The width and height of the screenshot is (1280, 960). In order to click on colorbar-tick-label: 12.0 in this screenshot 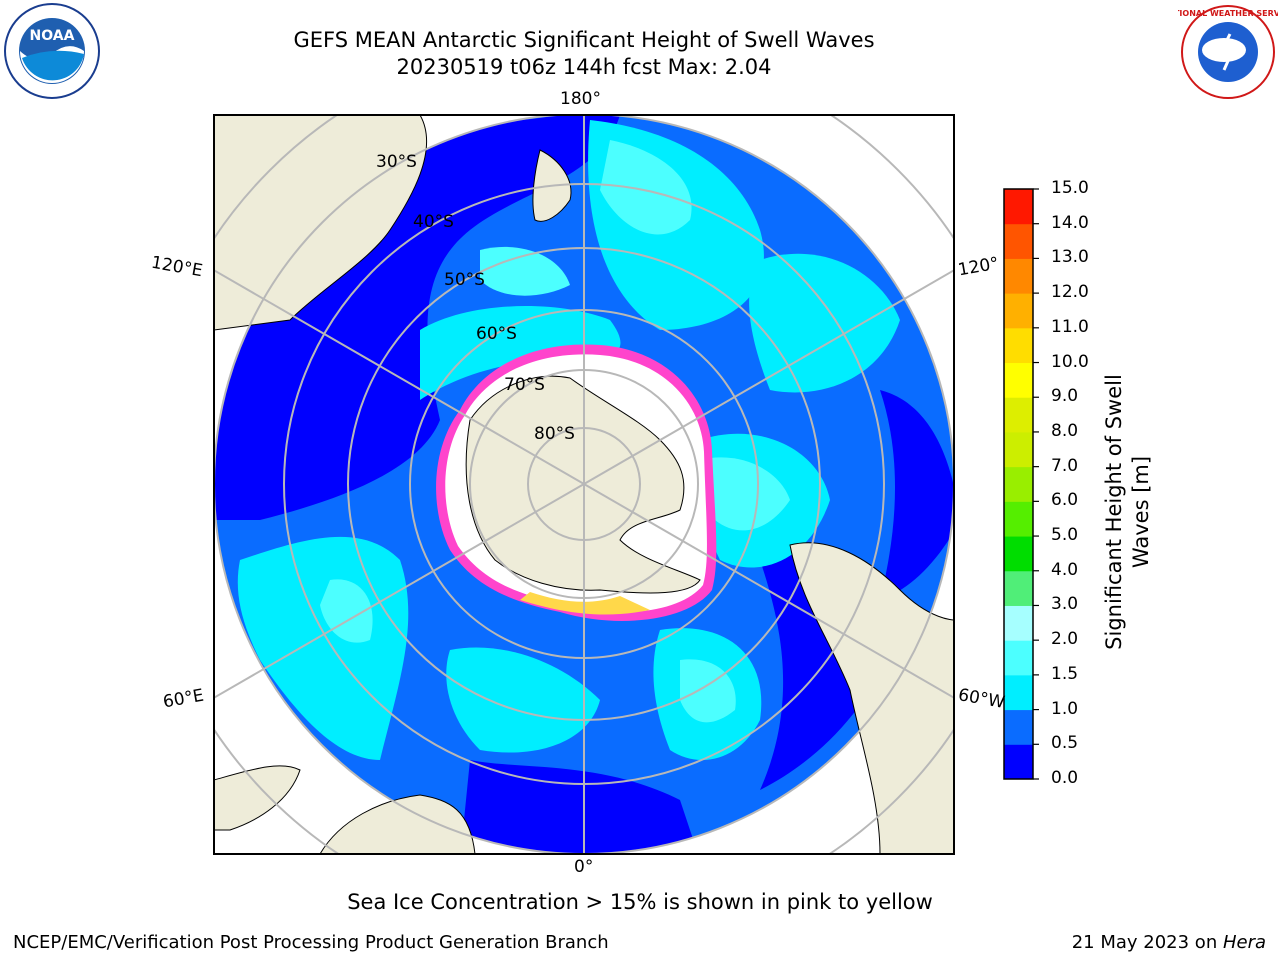, I will do `click(1070, 292)`.